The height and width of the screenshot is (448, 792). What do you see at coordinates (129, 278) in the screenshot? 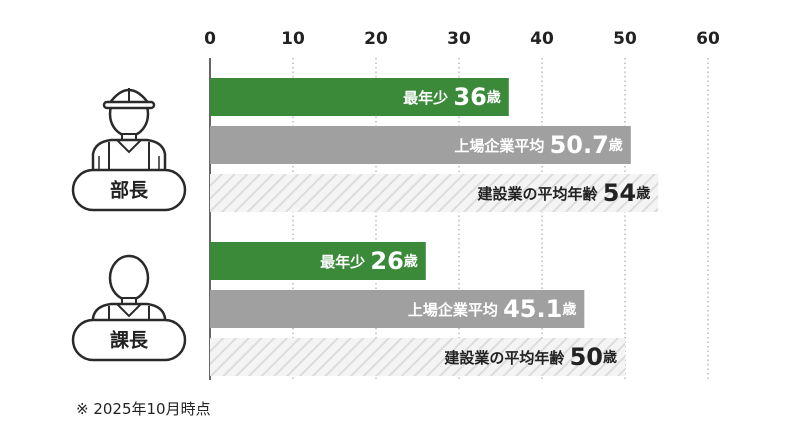
I see `head-shape` at bounding box center [129, 278].